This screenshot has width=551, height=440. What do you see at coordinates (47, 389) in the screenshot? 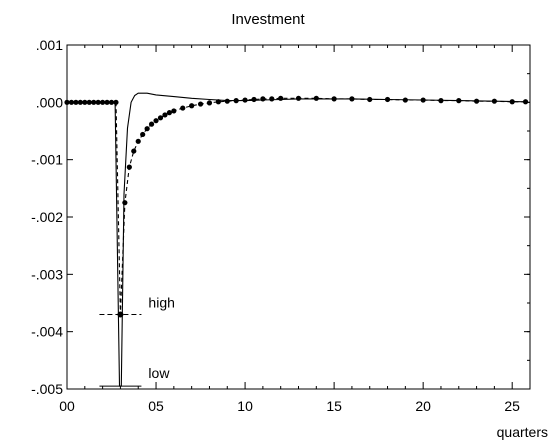
I see `y-tick-label: -.005` at bounding box center [47, 389].